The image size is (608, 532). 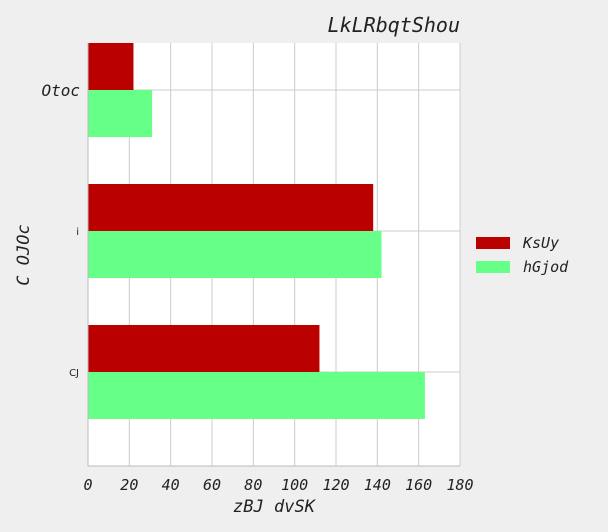 I want to click on bar-KsUy-Otoc, so click(x=111, y=66).